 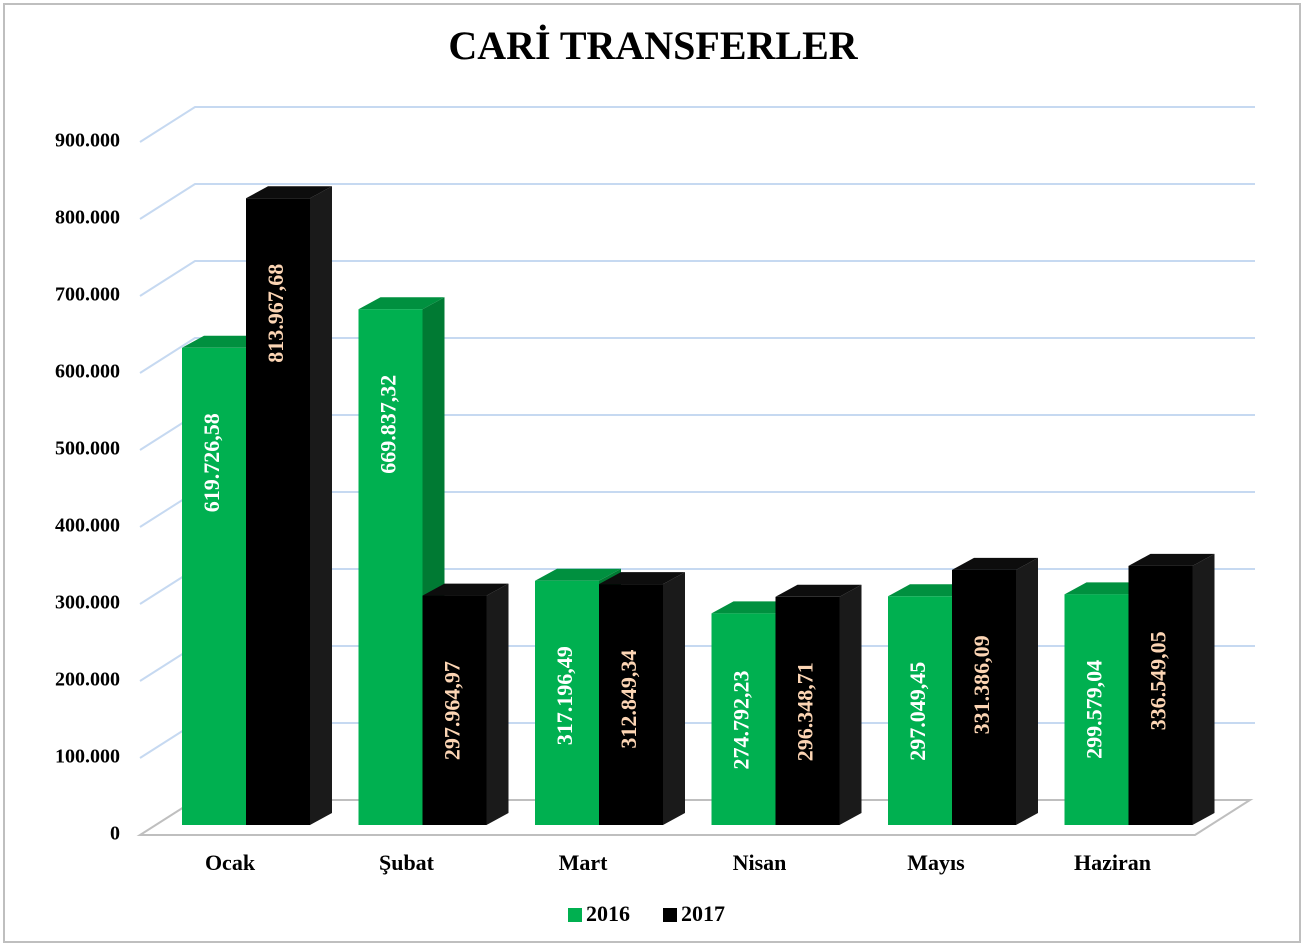 What do you see at coordinates (981, 684) in the screenshot?
I see `data-label: 331.386,09` at bounding box center [981, 684].